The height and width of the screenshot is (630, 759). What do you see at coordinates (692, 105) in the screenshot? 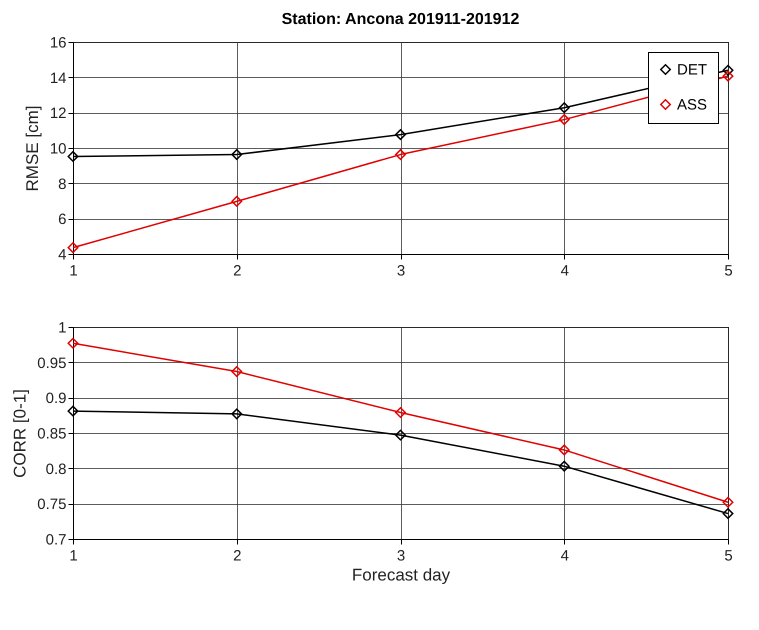
I see `legend-label: ASS` at bounding box center [692, 105].